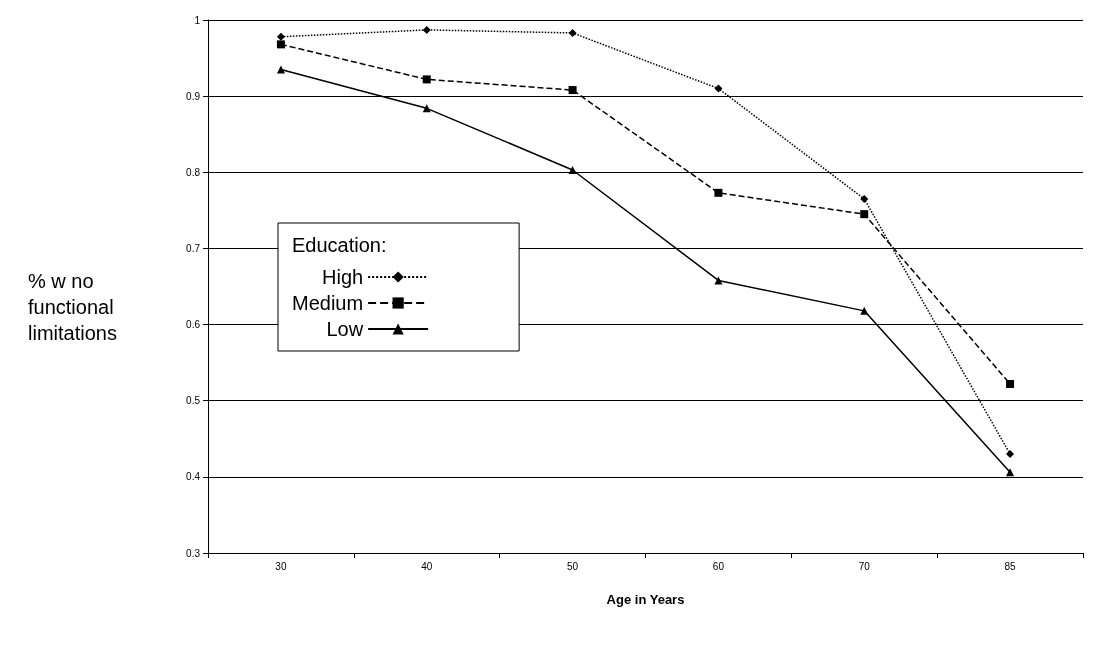 This screenshot has height=646, width=1106. I want to click on legend-title: Education:, so click(339, 245).